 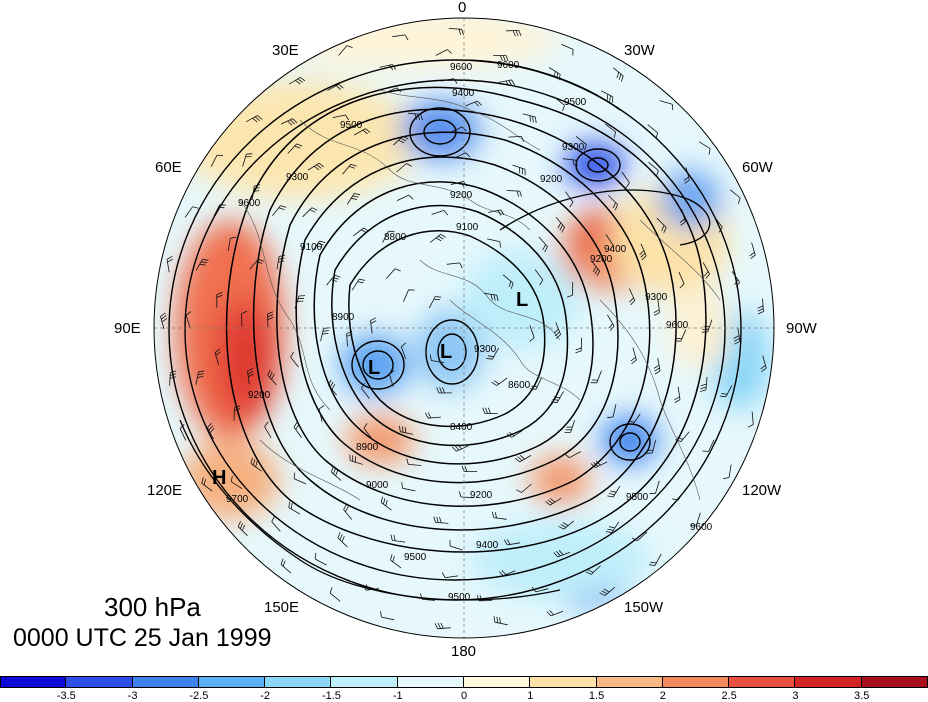 I want to click on colorbar-tick-label: 2.5, so click(x=729, y=696).